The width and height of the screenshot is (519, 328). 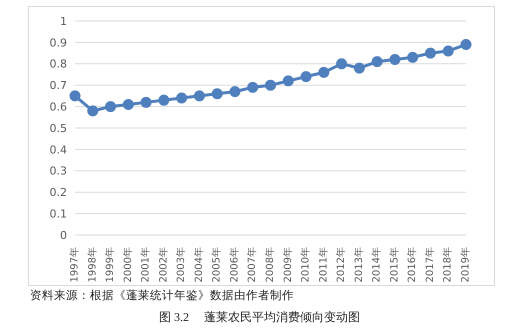 I want to click on x-tick-label: 2012年, so click(x=341, y=264).